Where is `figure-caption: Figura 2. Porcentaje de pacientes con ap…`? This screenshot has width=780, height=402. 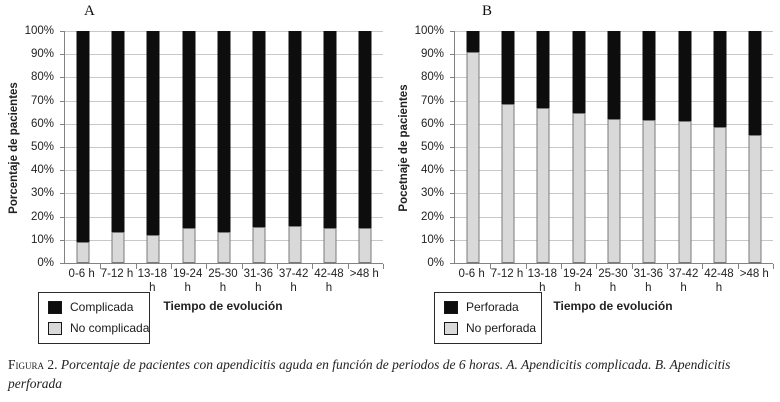 figure-caption: Figura 2. Porcentaje de pacientes con ap… is located at coordinates (391, 375).